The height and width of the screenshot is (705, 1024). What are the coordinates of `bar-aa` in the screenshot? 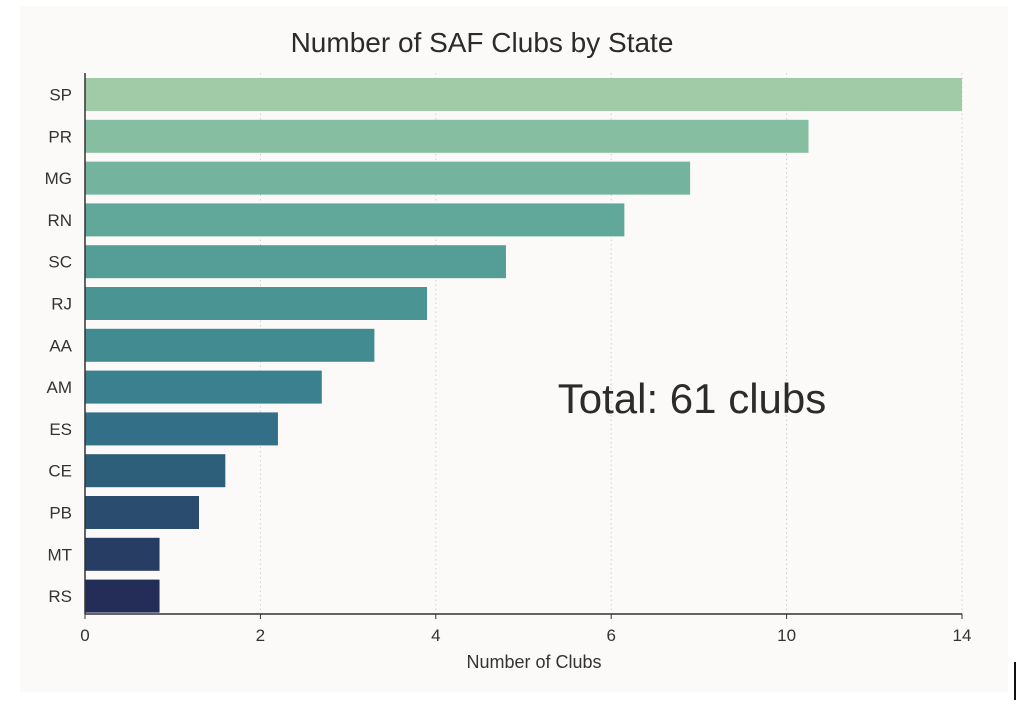 It's located at (230, 345).